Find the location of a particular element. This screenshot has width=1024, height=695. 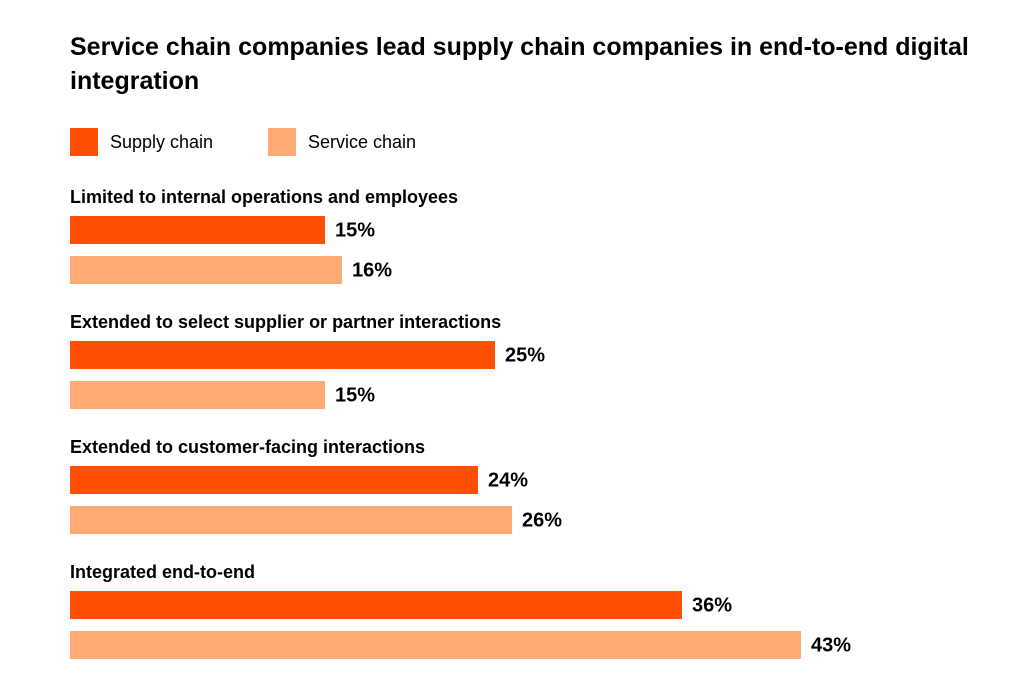

category-label: Integrated end-to-end is located at coordinates (162, 572).